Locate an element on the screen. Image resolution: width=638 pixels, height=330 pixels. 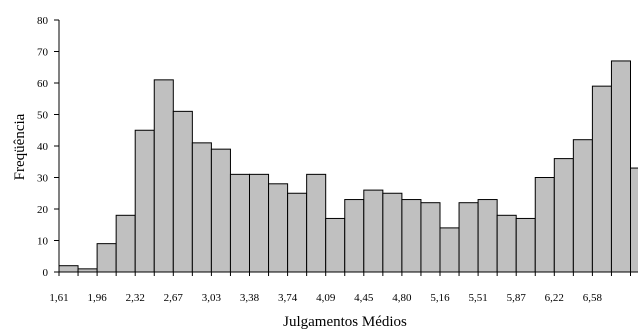
x-tick-label: 6,58 is located at coordinates (593, 298).